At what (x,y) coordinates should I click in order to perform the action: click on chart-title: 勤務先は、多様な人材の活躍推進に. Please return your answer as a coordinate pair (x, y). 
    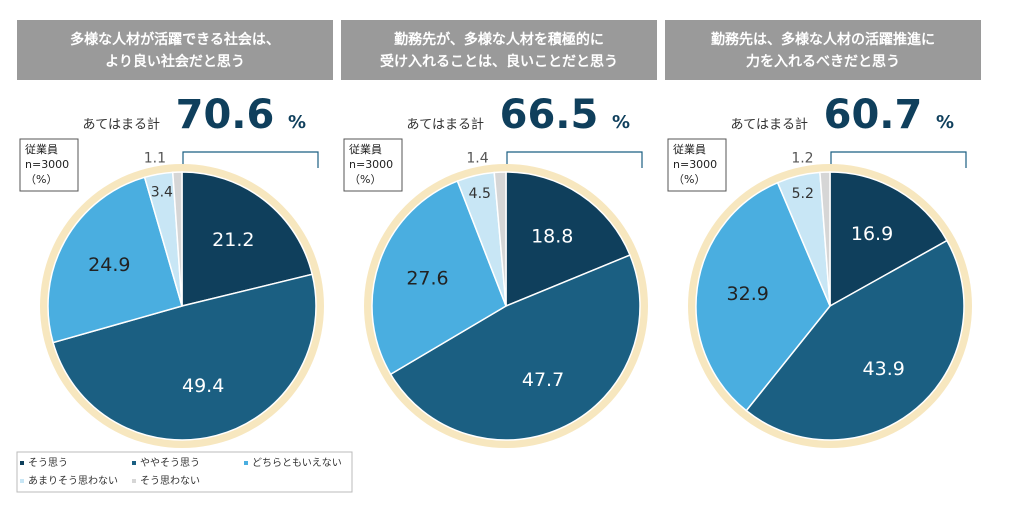
    Looking at the image, I should click on (823, 39).